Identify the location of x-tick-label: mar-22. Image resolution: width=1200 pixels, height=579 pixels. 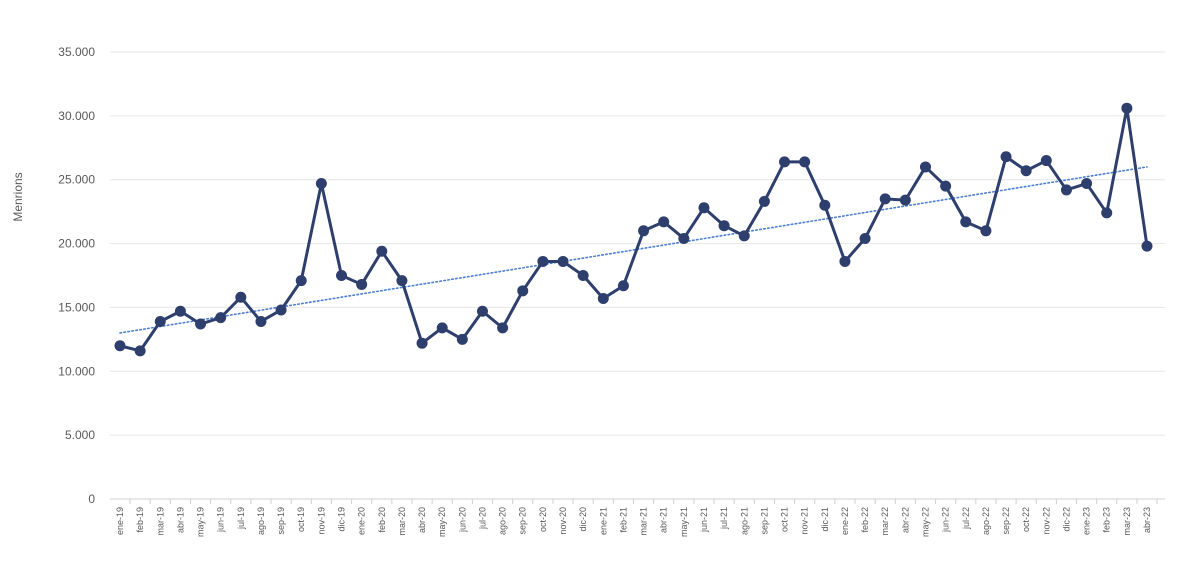
(885, 521).